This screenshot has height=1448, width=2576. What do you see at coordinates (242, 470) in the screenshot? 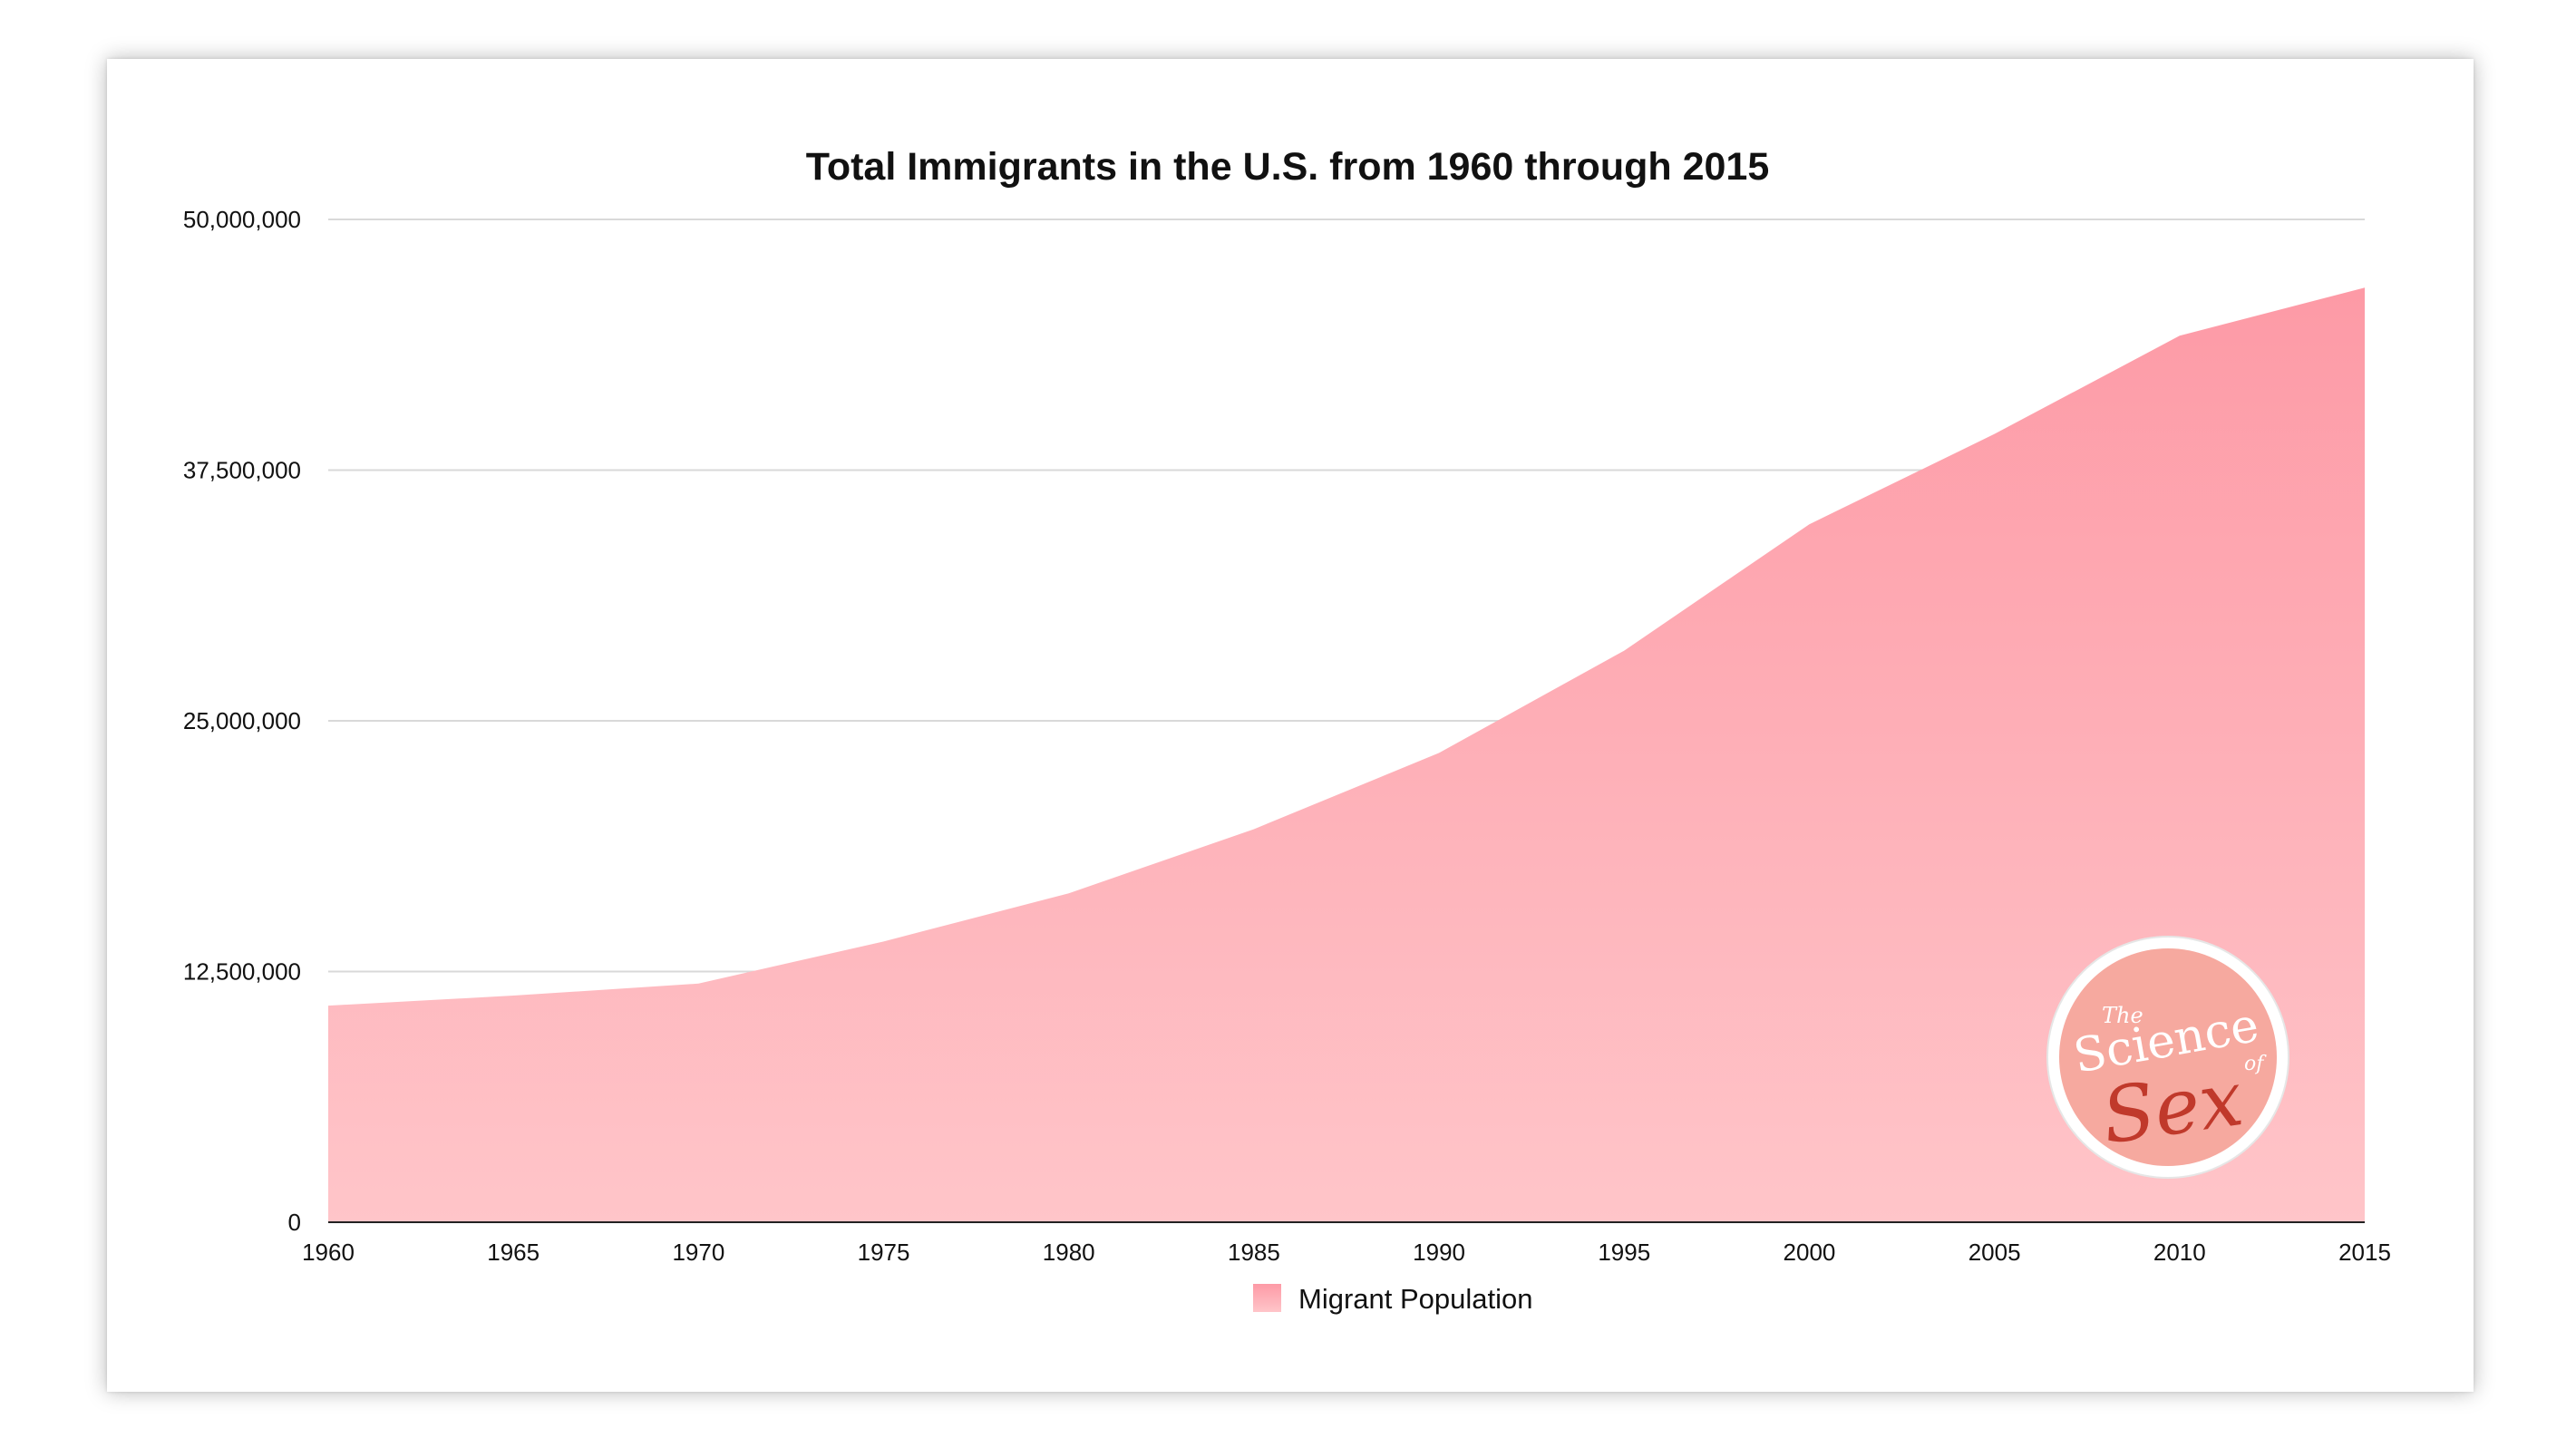
I see `y-tick-label: 37,500,000` at bounding box center [242, 470].